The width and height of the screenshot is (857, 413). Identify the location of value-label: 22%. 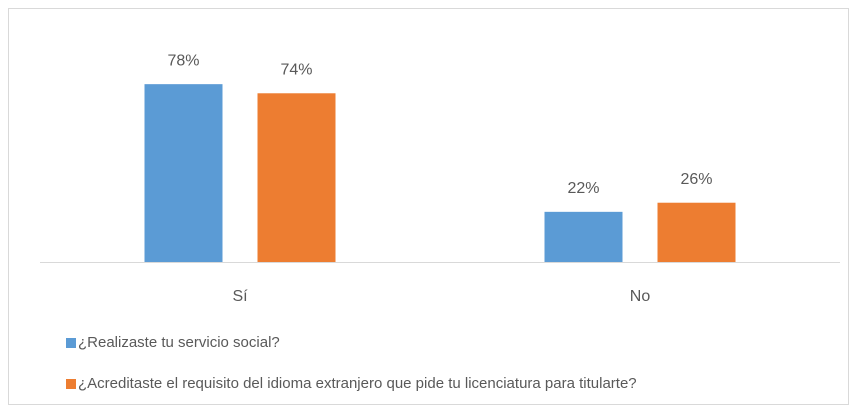
(583, 188).